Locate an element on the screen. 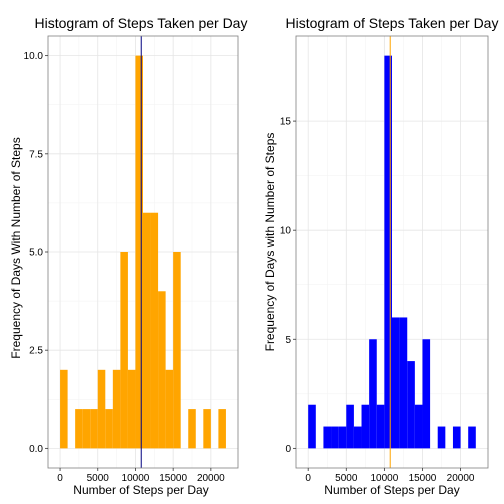 The width and height of the screenshot is (504, 504). y-tick-label: 2.5 is located at coordinates (36, 351).